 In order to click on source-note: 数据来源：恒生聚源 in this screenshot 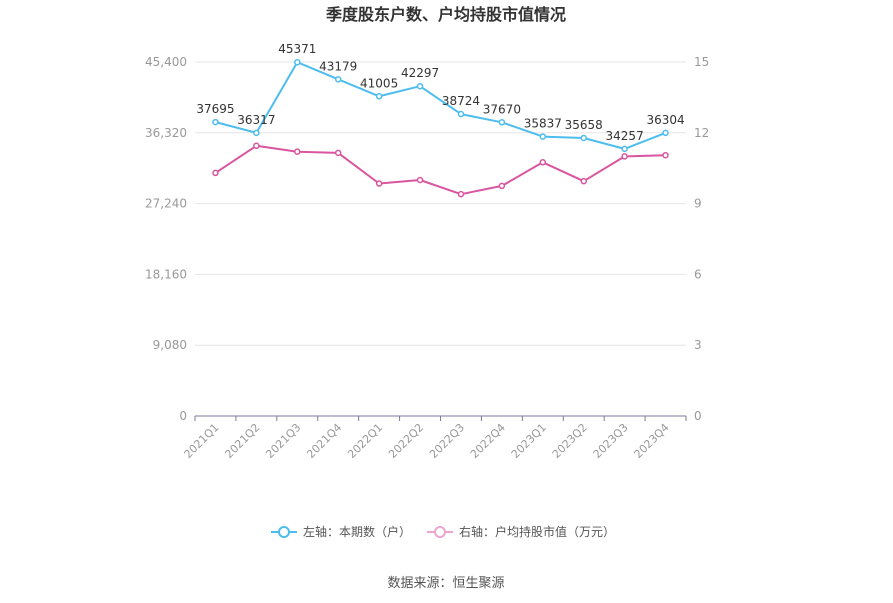, I will do `click(445, 583)`.